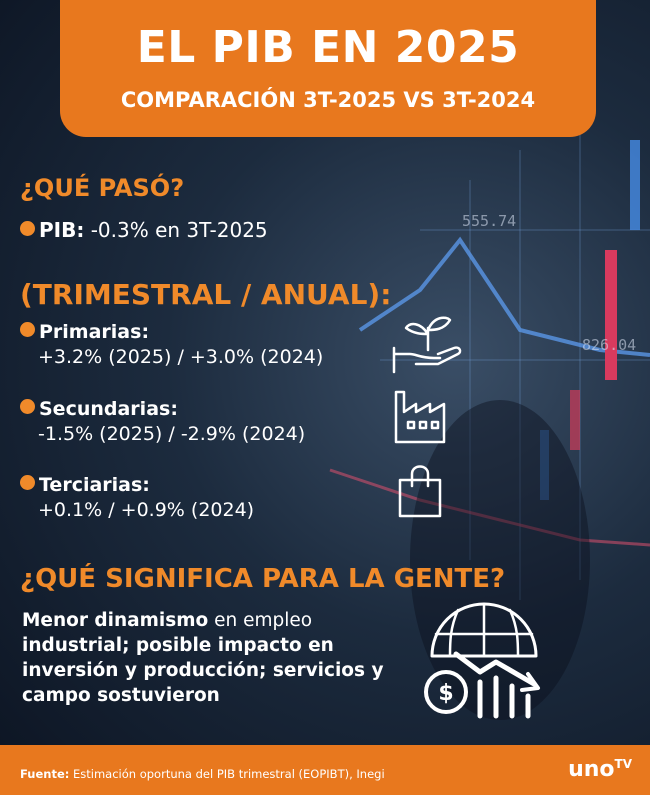 The image size is (650, 795). What do you see at coordinates (115, 620) in the screenshot?
I see `text-segment: Menor dinamismo` at bounding box center [115, 620].